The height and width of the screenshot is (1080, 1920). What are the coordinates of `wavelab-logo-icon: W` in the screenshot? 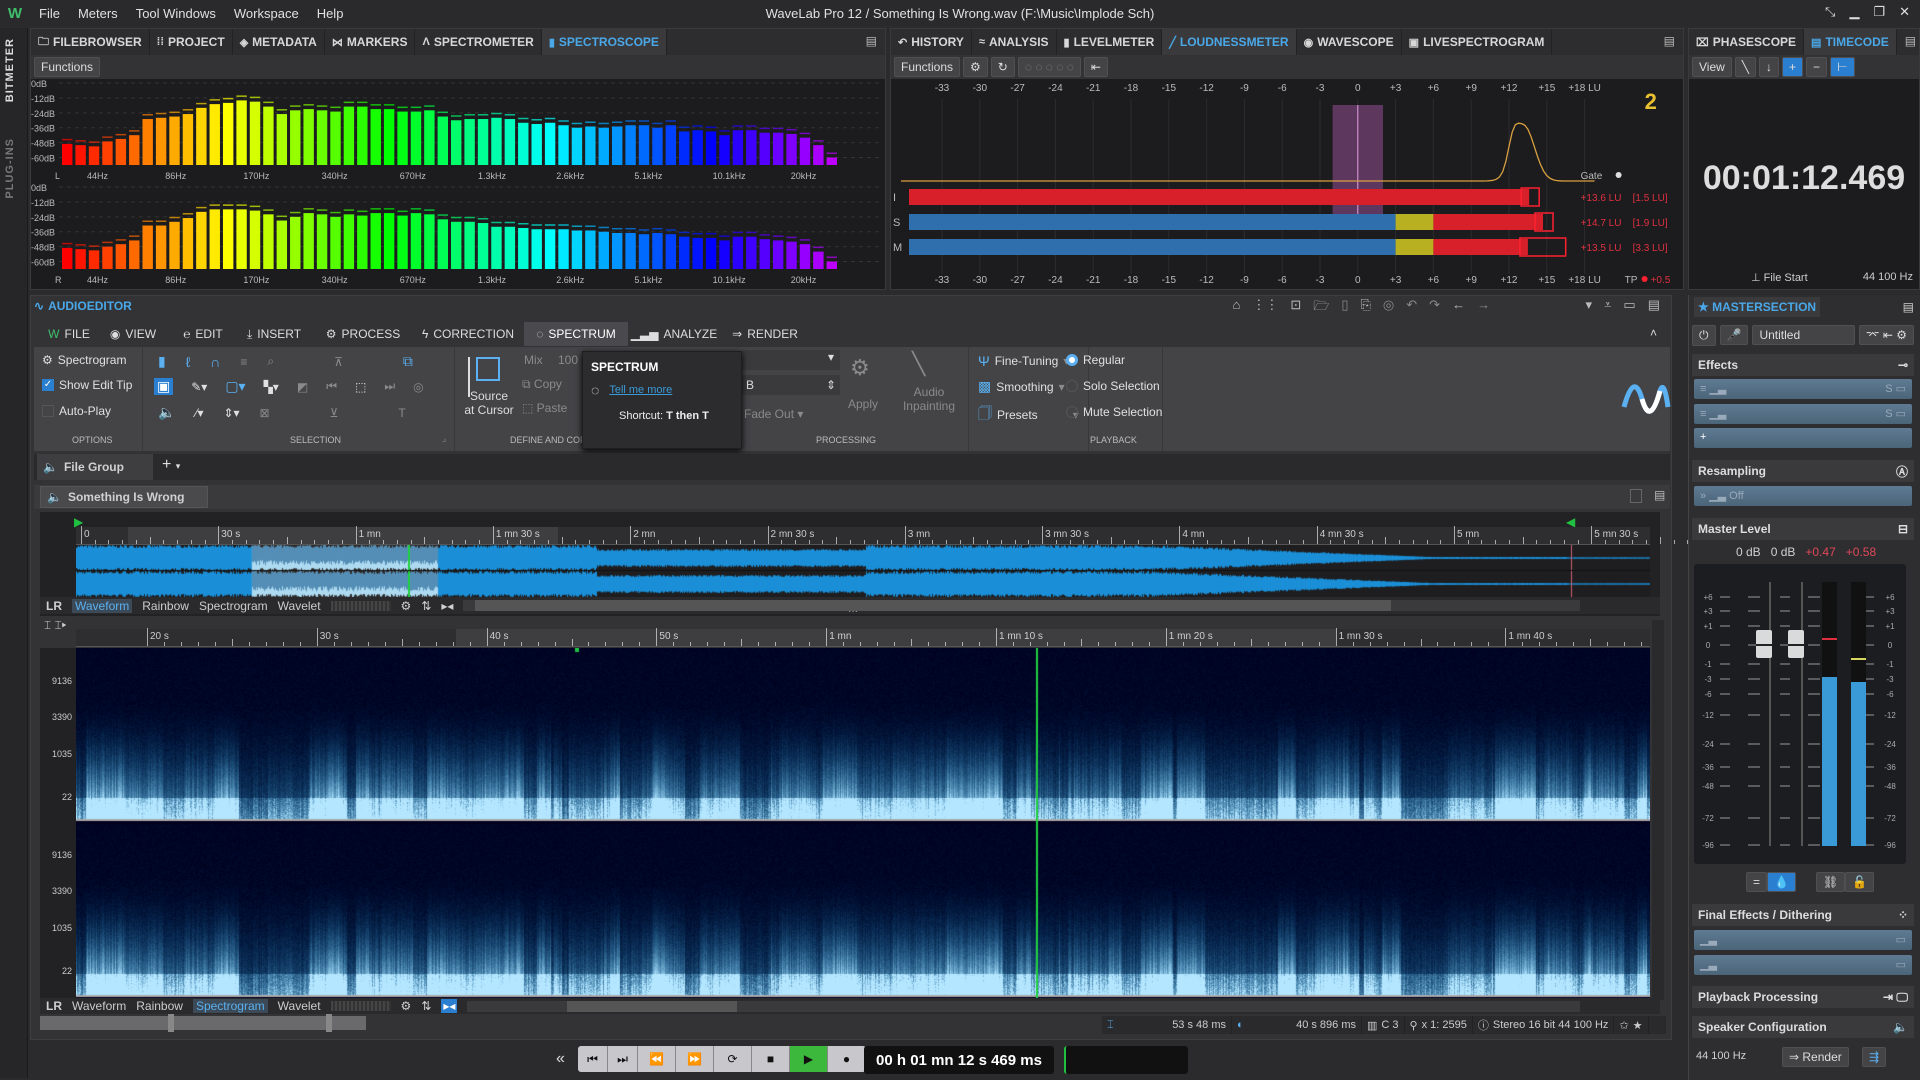 It's located at (15, 13).